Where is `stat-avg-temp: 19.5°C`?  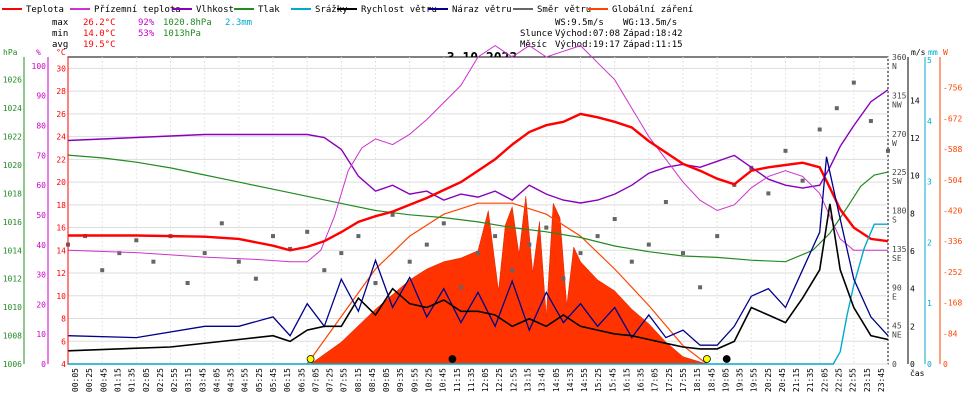 stat-avg-temp: 19.5°C is located at coordinates (99, 45).